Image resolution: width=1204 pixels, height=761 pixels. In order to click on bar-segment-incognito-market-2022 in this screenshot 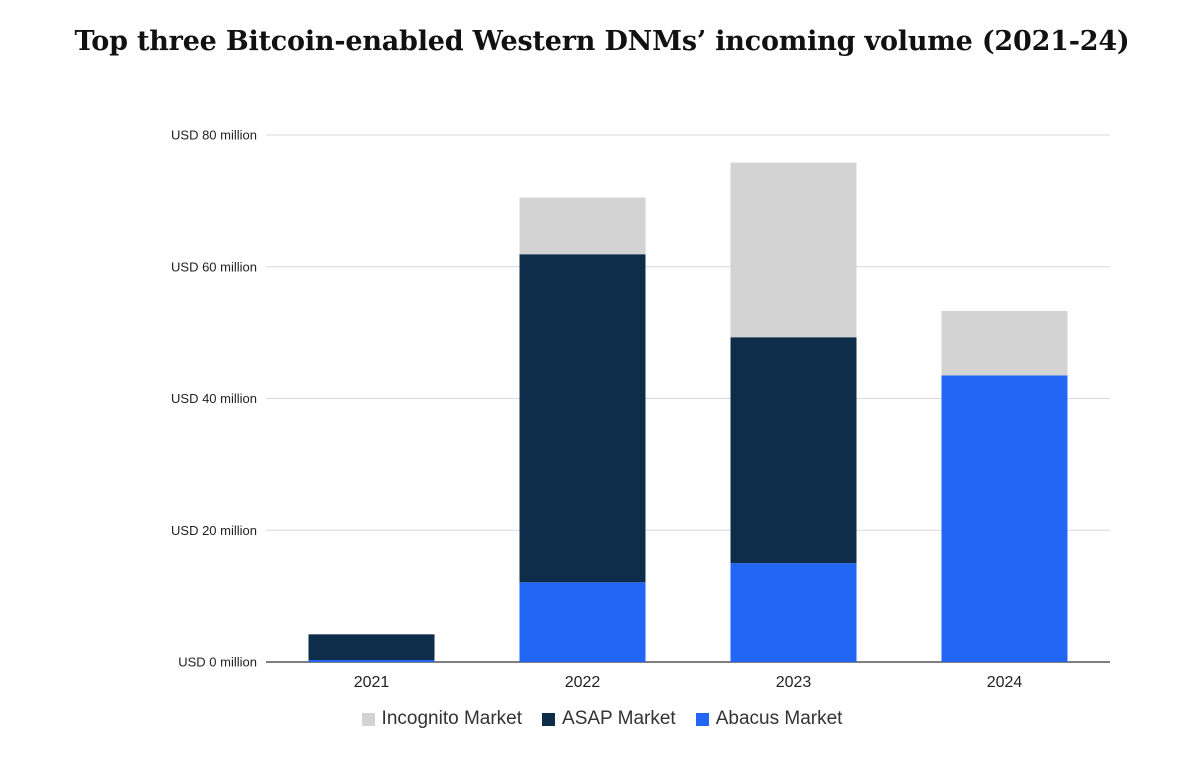, I will do `click(582, 226)`.